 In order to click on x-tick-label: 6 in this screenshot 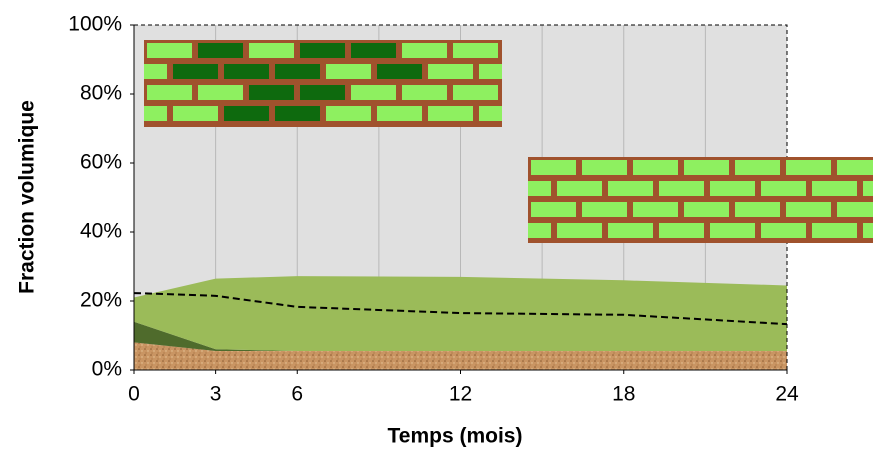, I will do `click(297, 394)`.